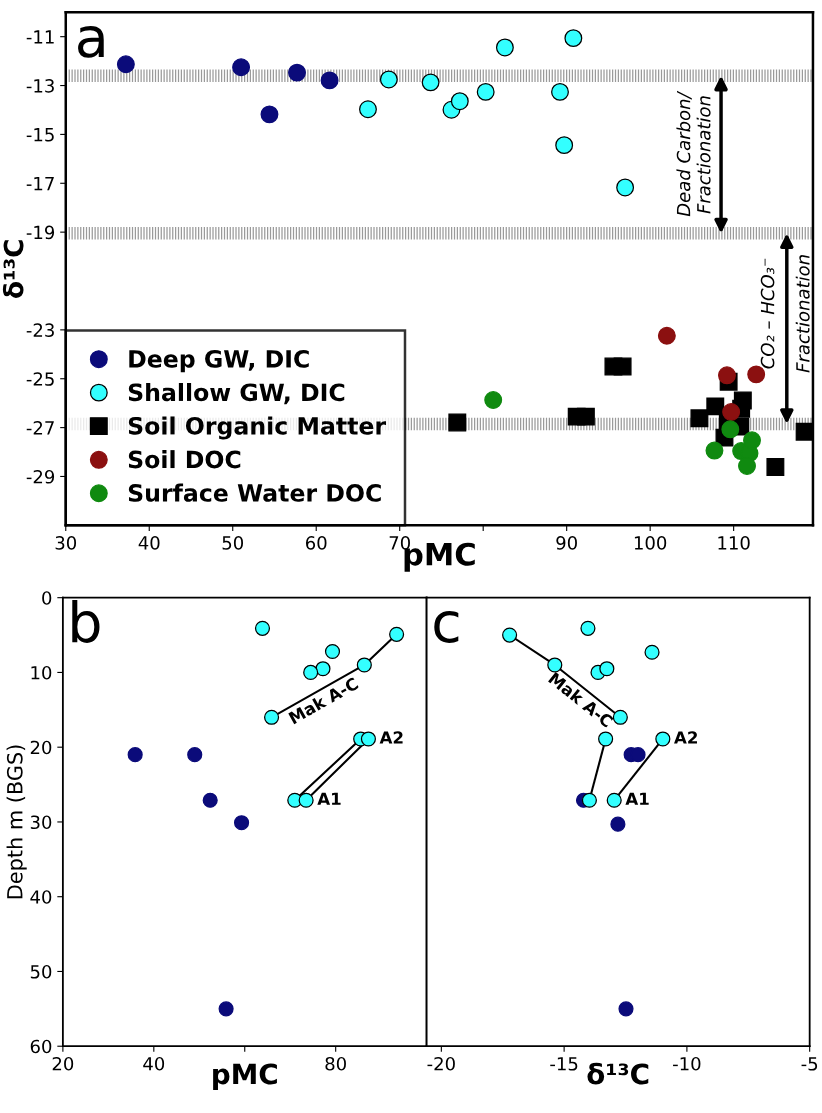  Describe the element at coordinates (446, 627) in the screenshot. I see `chart-title: c` at that location.